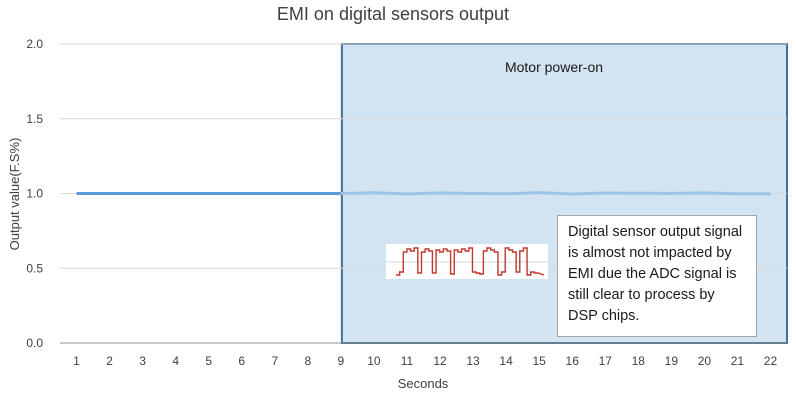 This screenshot has height=401, width=796. I want to click on x-tick-label: 7, so click(274, 361).